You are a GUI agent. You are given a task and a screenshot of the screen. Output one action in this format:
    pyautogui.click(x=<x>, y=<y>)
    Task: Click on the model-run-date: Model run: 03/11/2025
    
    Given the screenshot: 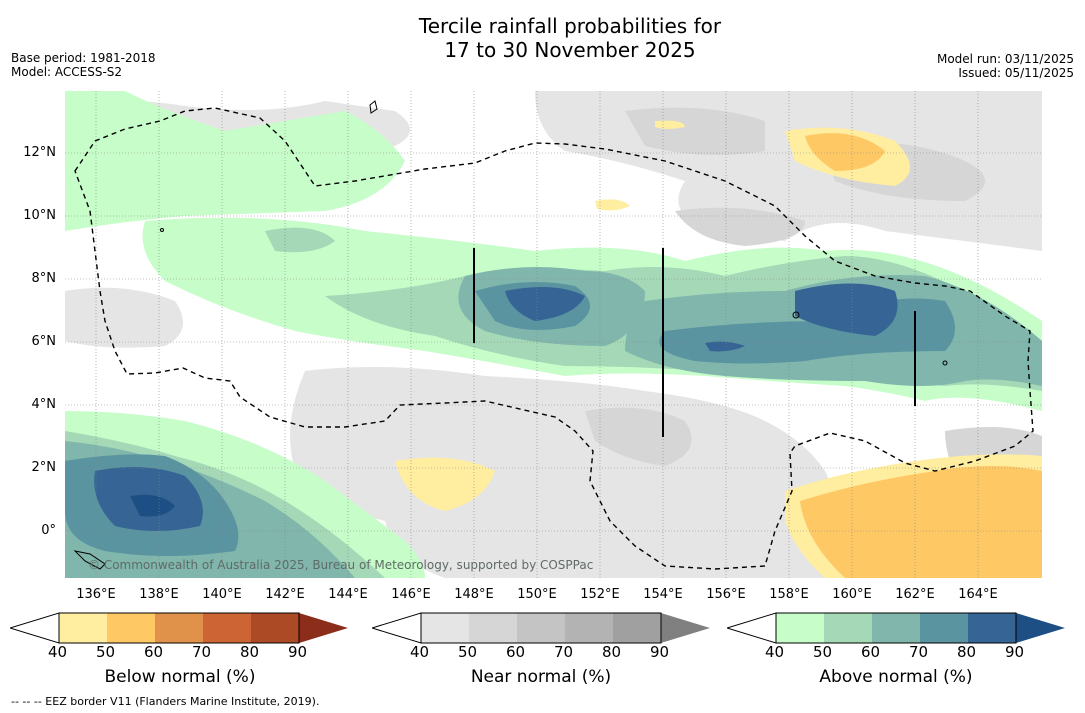 What is the action you would take?
    pyautogui.click(x=1005, y=59)
    